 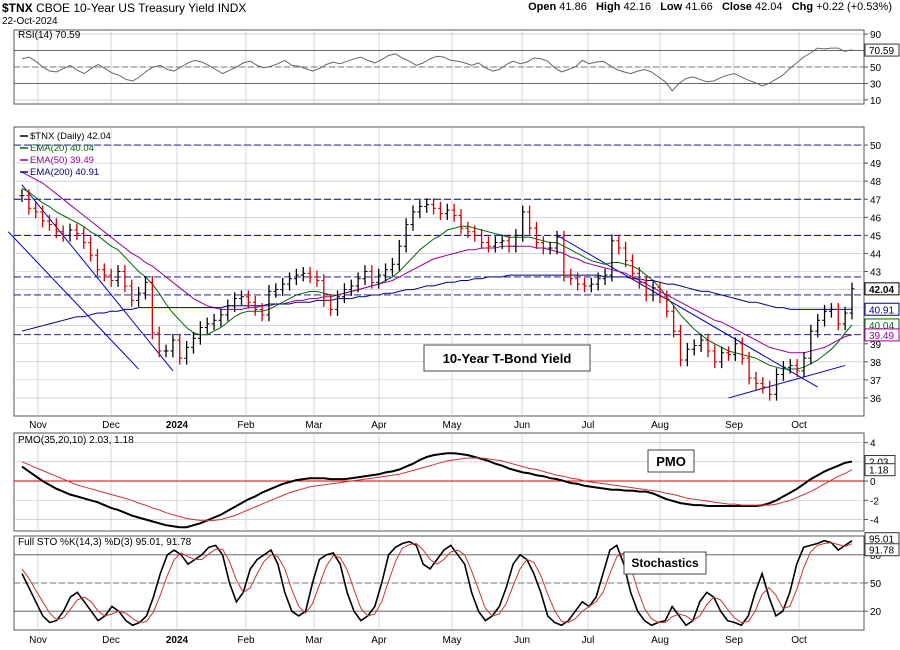 What do you see at coordinates (76, 440) in the screenshot?
I see `pmo-legend: PMO(35,20,10) 2.03, 1.18` at bounding box center [76, 440].